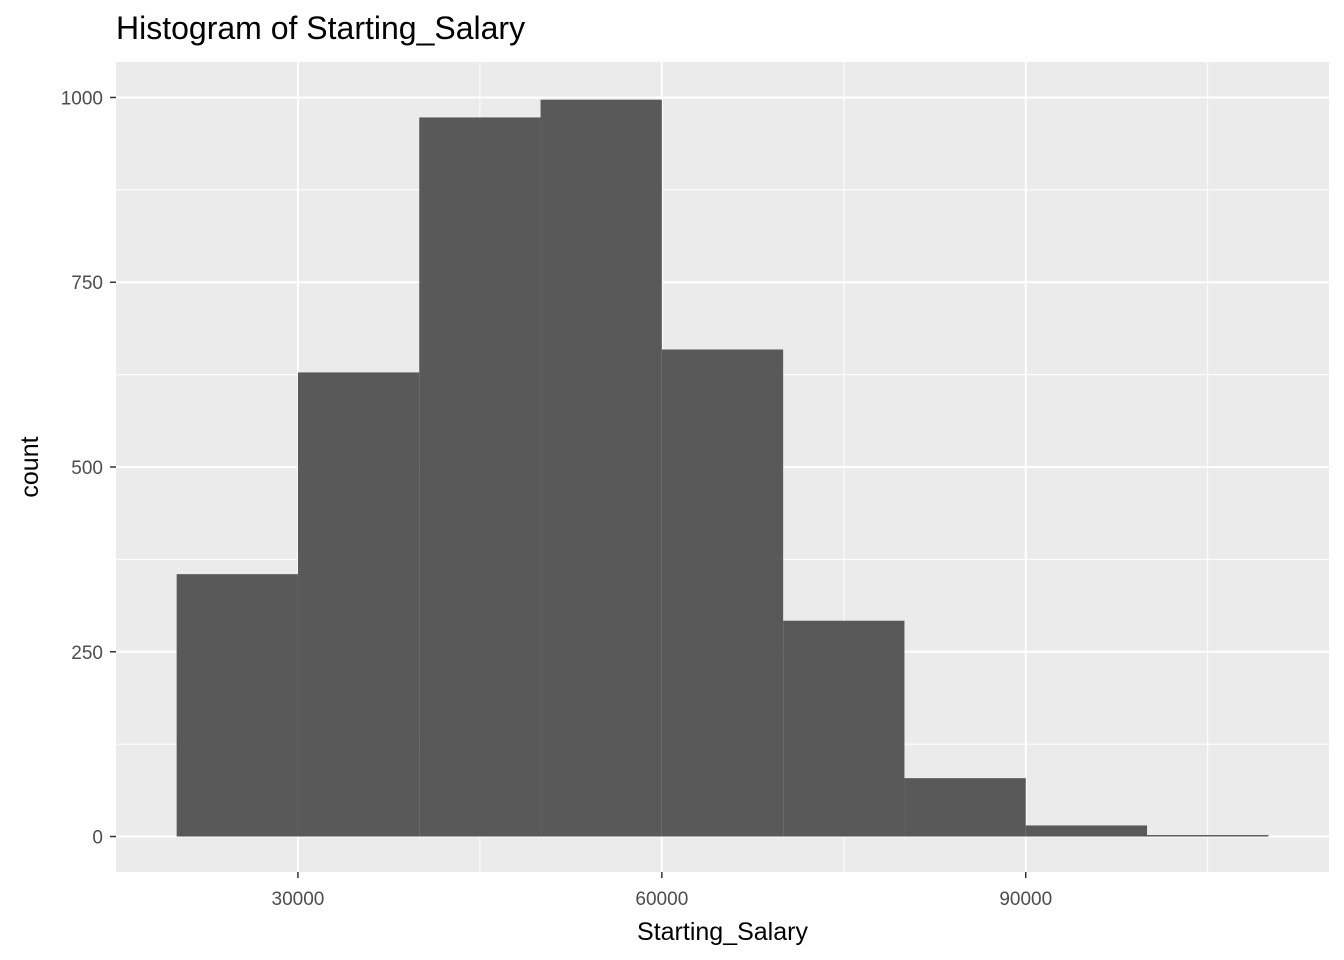 The width and height of the screenshot is (1344, 960). What do you see at coordinates (661, 899) in the screenshot?
I see `x-tick-label: 60000` at bounding box center [661, 899].